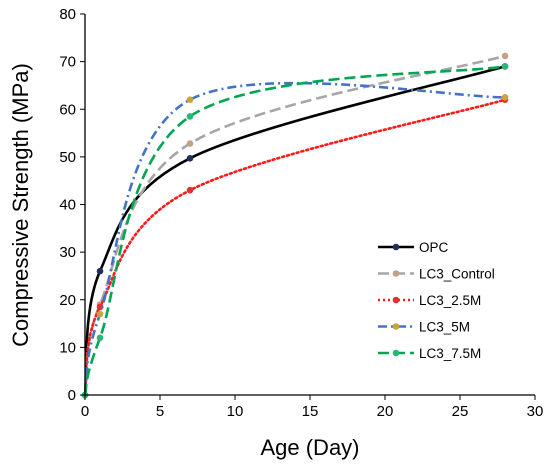 The image size is (550, 467). Describe the element at coordinates (396, 273) in the screenshot. I see `legend-marker-LC3_Control` at that location.